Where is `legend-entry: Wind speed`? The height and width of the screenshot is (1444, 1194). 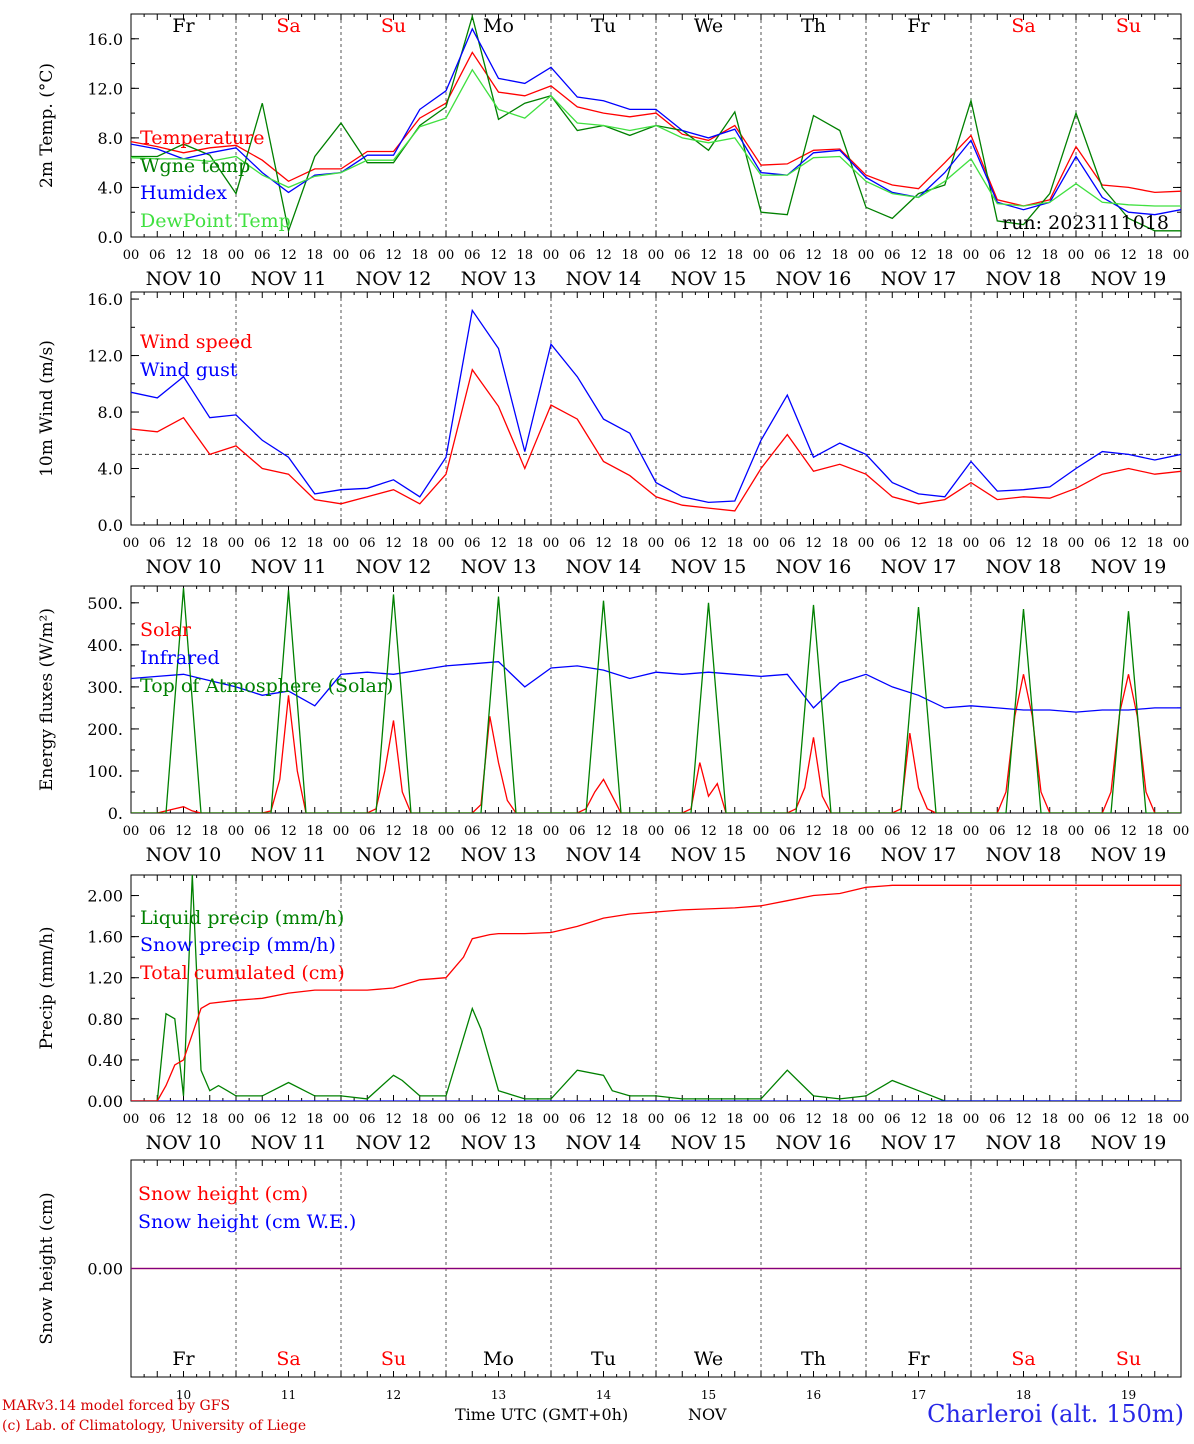 legend-entry: Wind speed is located at coordinates (196, 342).